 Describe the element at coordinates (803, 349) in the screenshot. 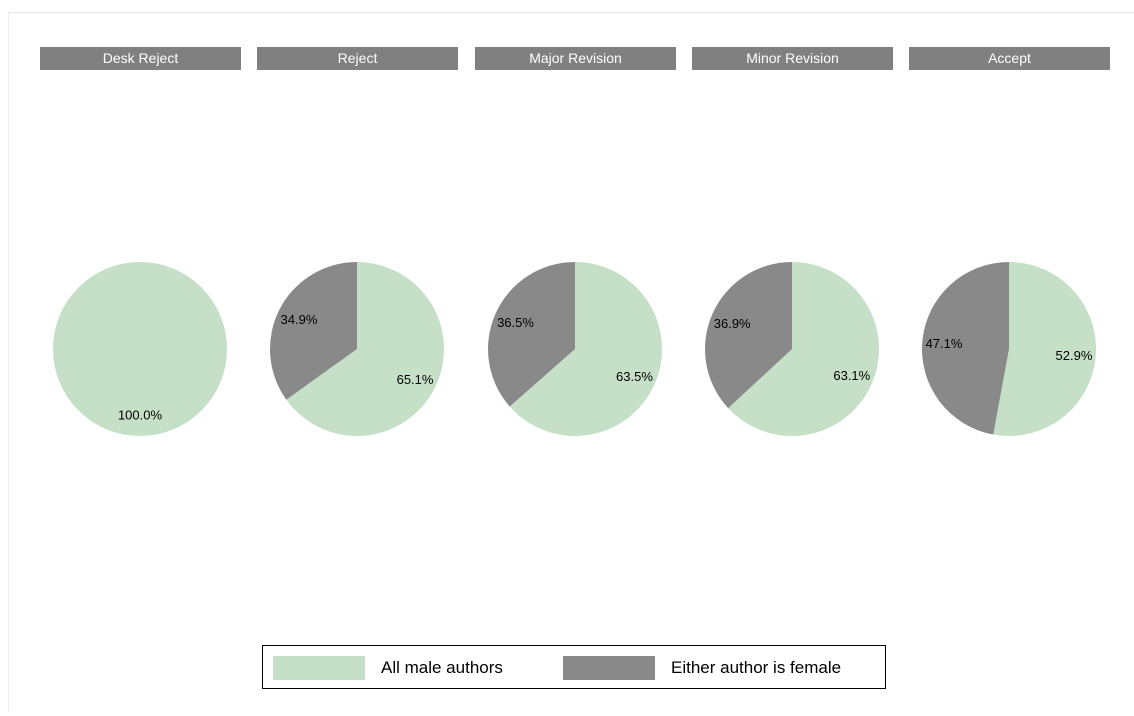

I see `pie-slice-minor-revision-male` at that location.